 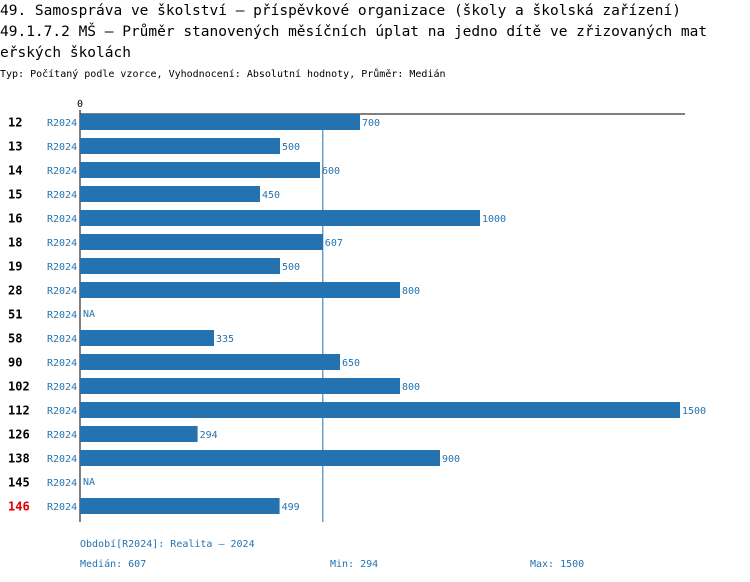 I want to click on row-label: 145, so click(x=19, y=483).